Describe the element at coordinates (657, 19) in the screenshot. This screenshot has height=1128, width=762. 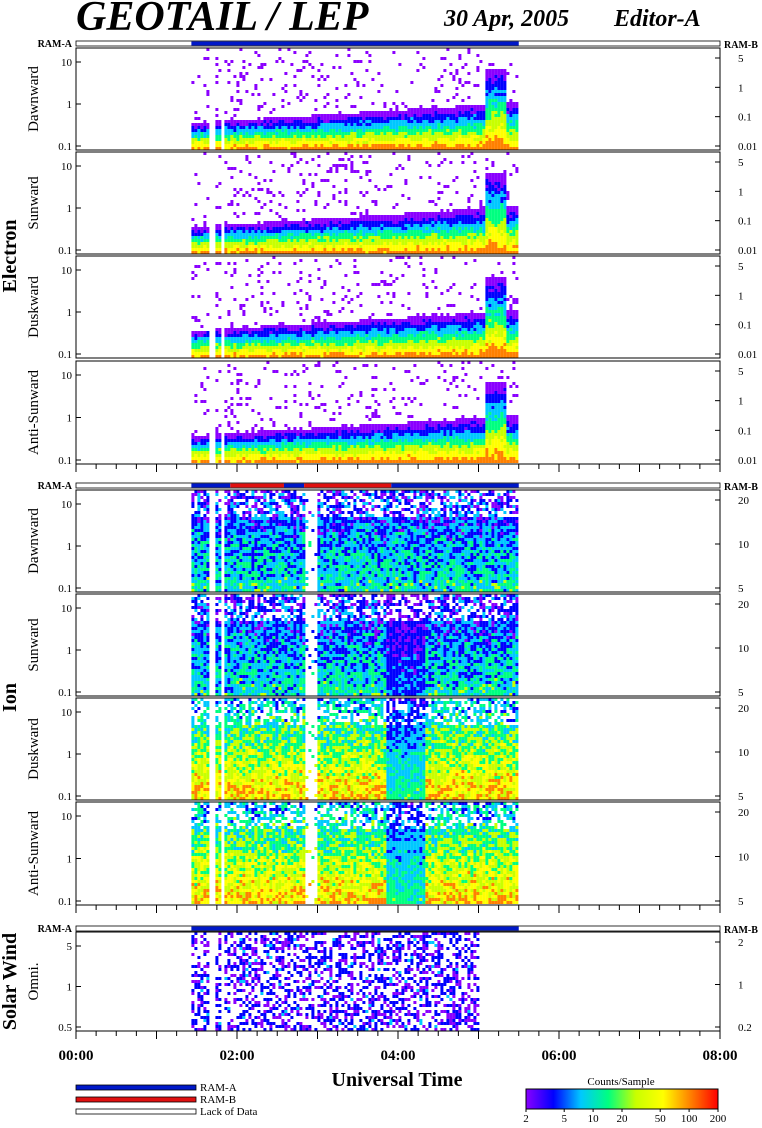
I see `chart-editor: Editor-A` at that location.